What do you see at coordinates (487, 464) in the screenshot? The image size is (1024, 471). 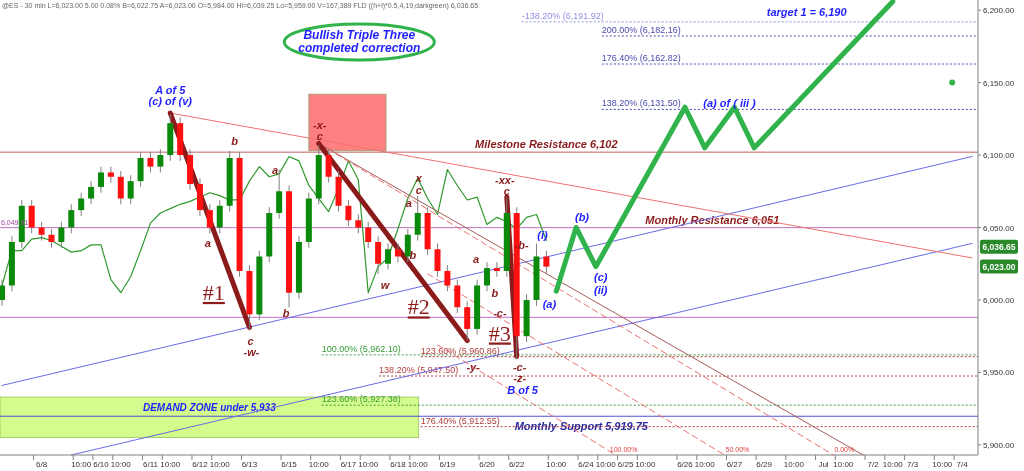 I see `x-tick-label: 6/20` at bounding box center [487, 464].